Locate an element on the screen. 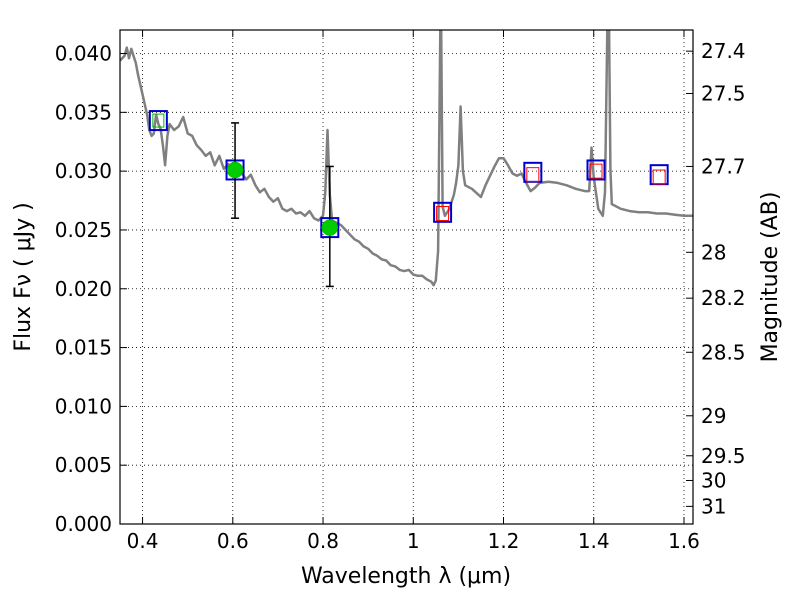 Image resolution: width=800 pixels, height=600 pixels. y-tick-label: 0.025 is located at coordinates (83, 230).